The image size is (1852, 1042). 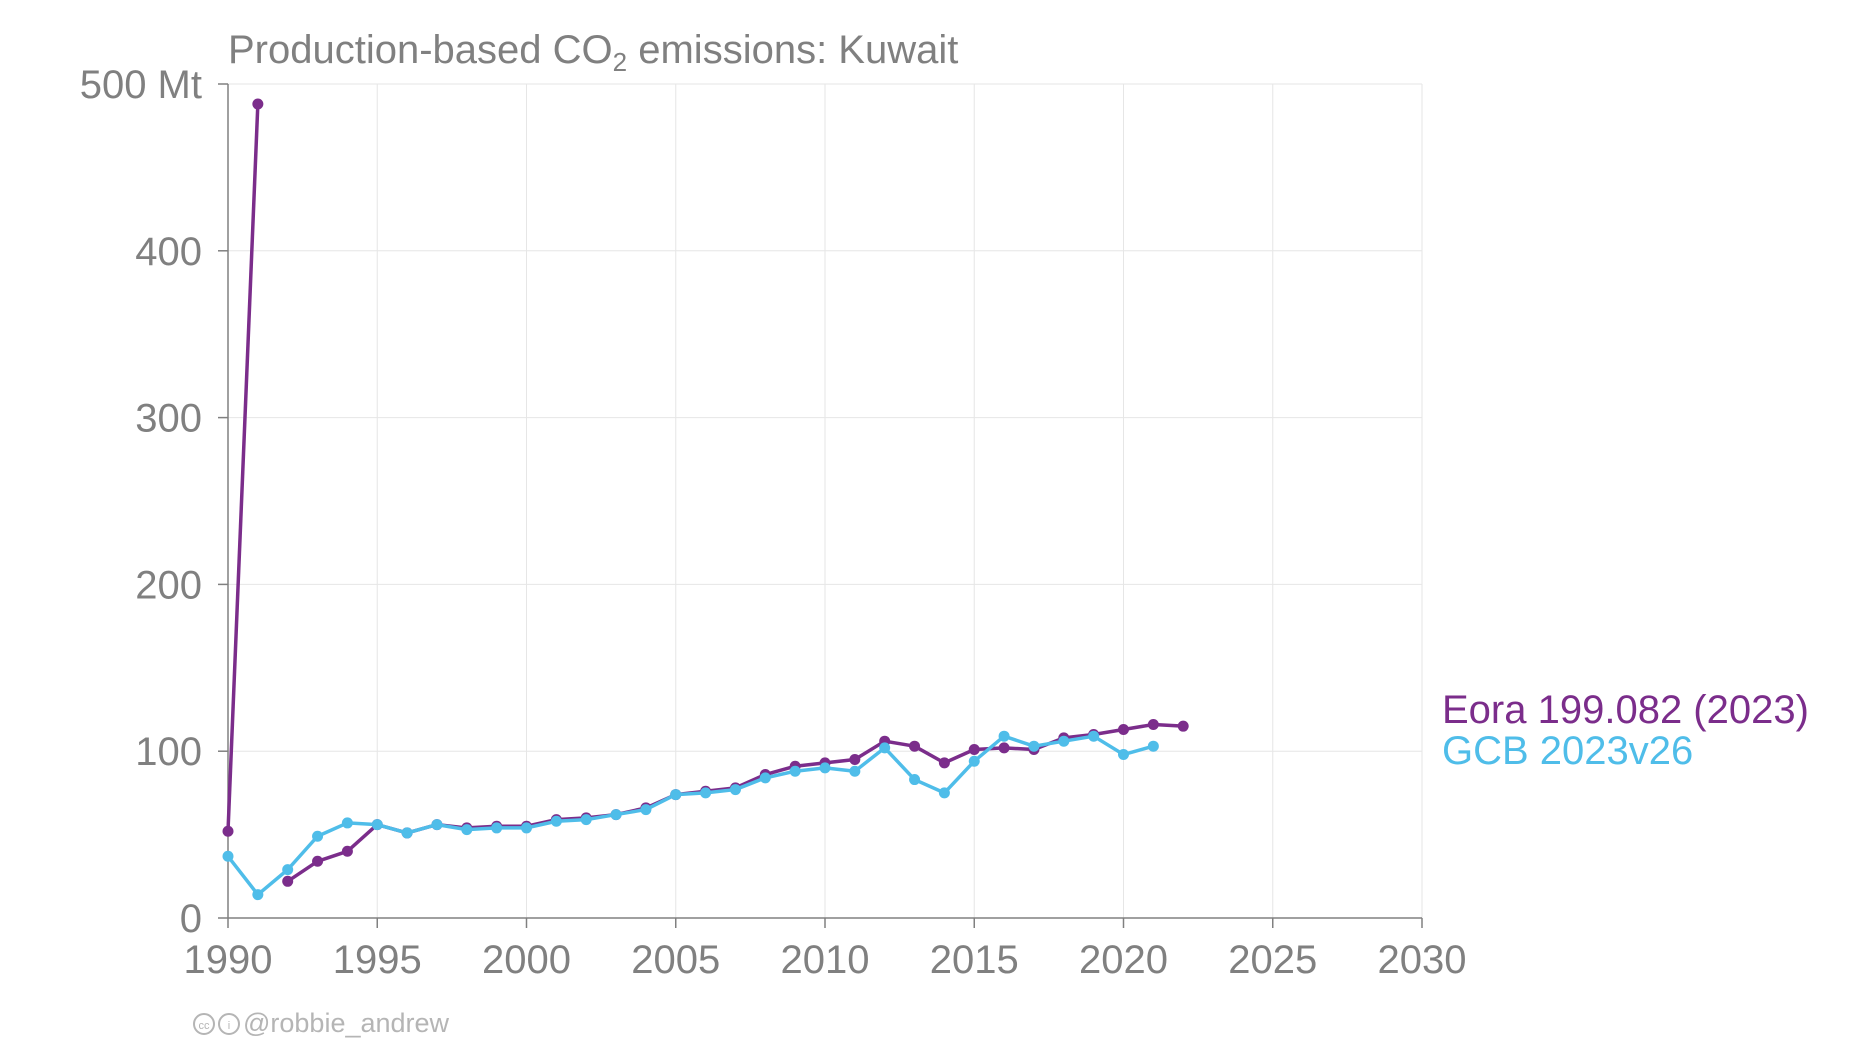 What do you see at coordinates (825, 767) in the screenshot?
I see `data-point-gcb-2010` at bounding box center [825, 767].